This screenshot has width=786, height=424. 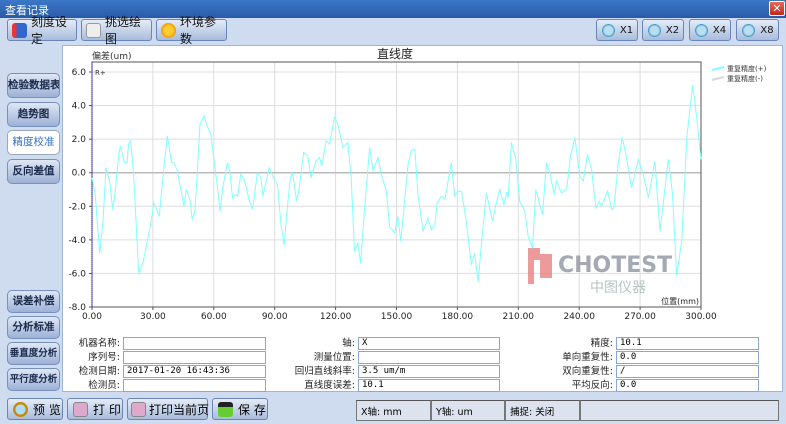 What do you see at coordinates (77, 207) in the screenshot?
I see `y-tick-label: -2.0` at bounding box center [77, 207].